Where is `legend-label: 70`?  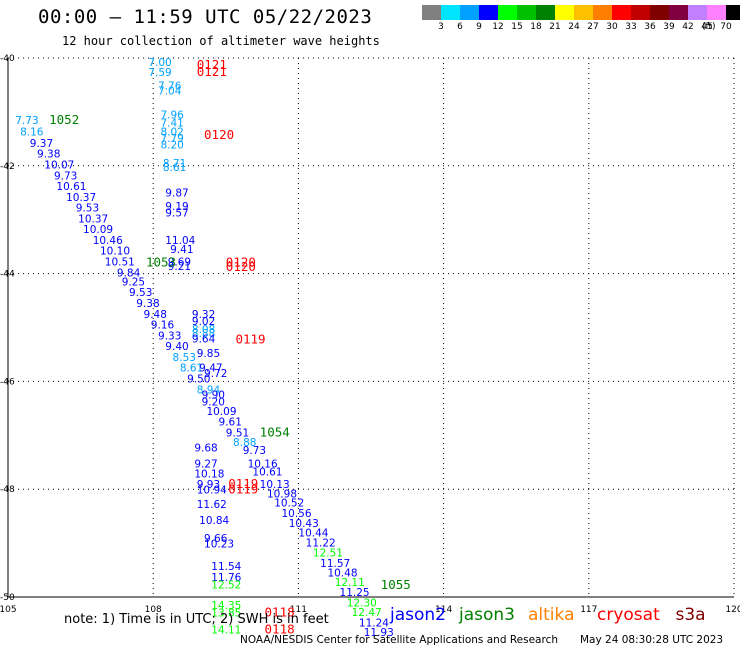
legend-label: 70 is located at coordinates (726, 27).